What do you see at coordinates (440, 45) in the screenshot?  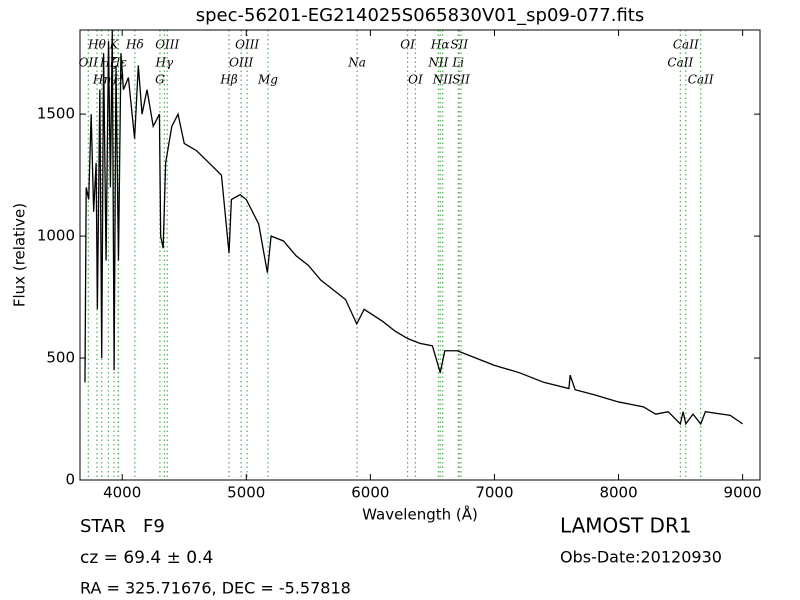 I see `spectral-line-label: Hα` at bounding box center [440, 45].